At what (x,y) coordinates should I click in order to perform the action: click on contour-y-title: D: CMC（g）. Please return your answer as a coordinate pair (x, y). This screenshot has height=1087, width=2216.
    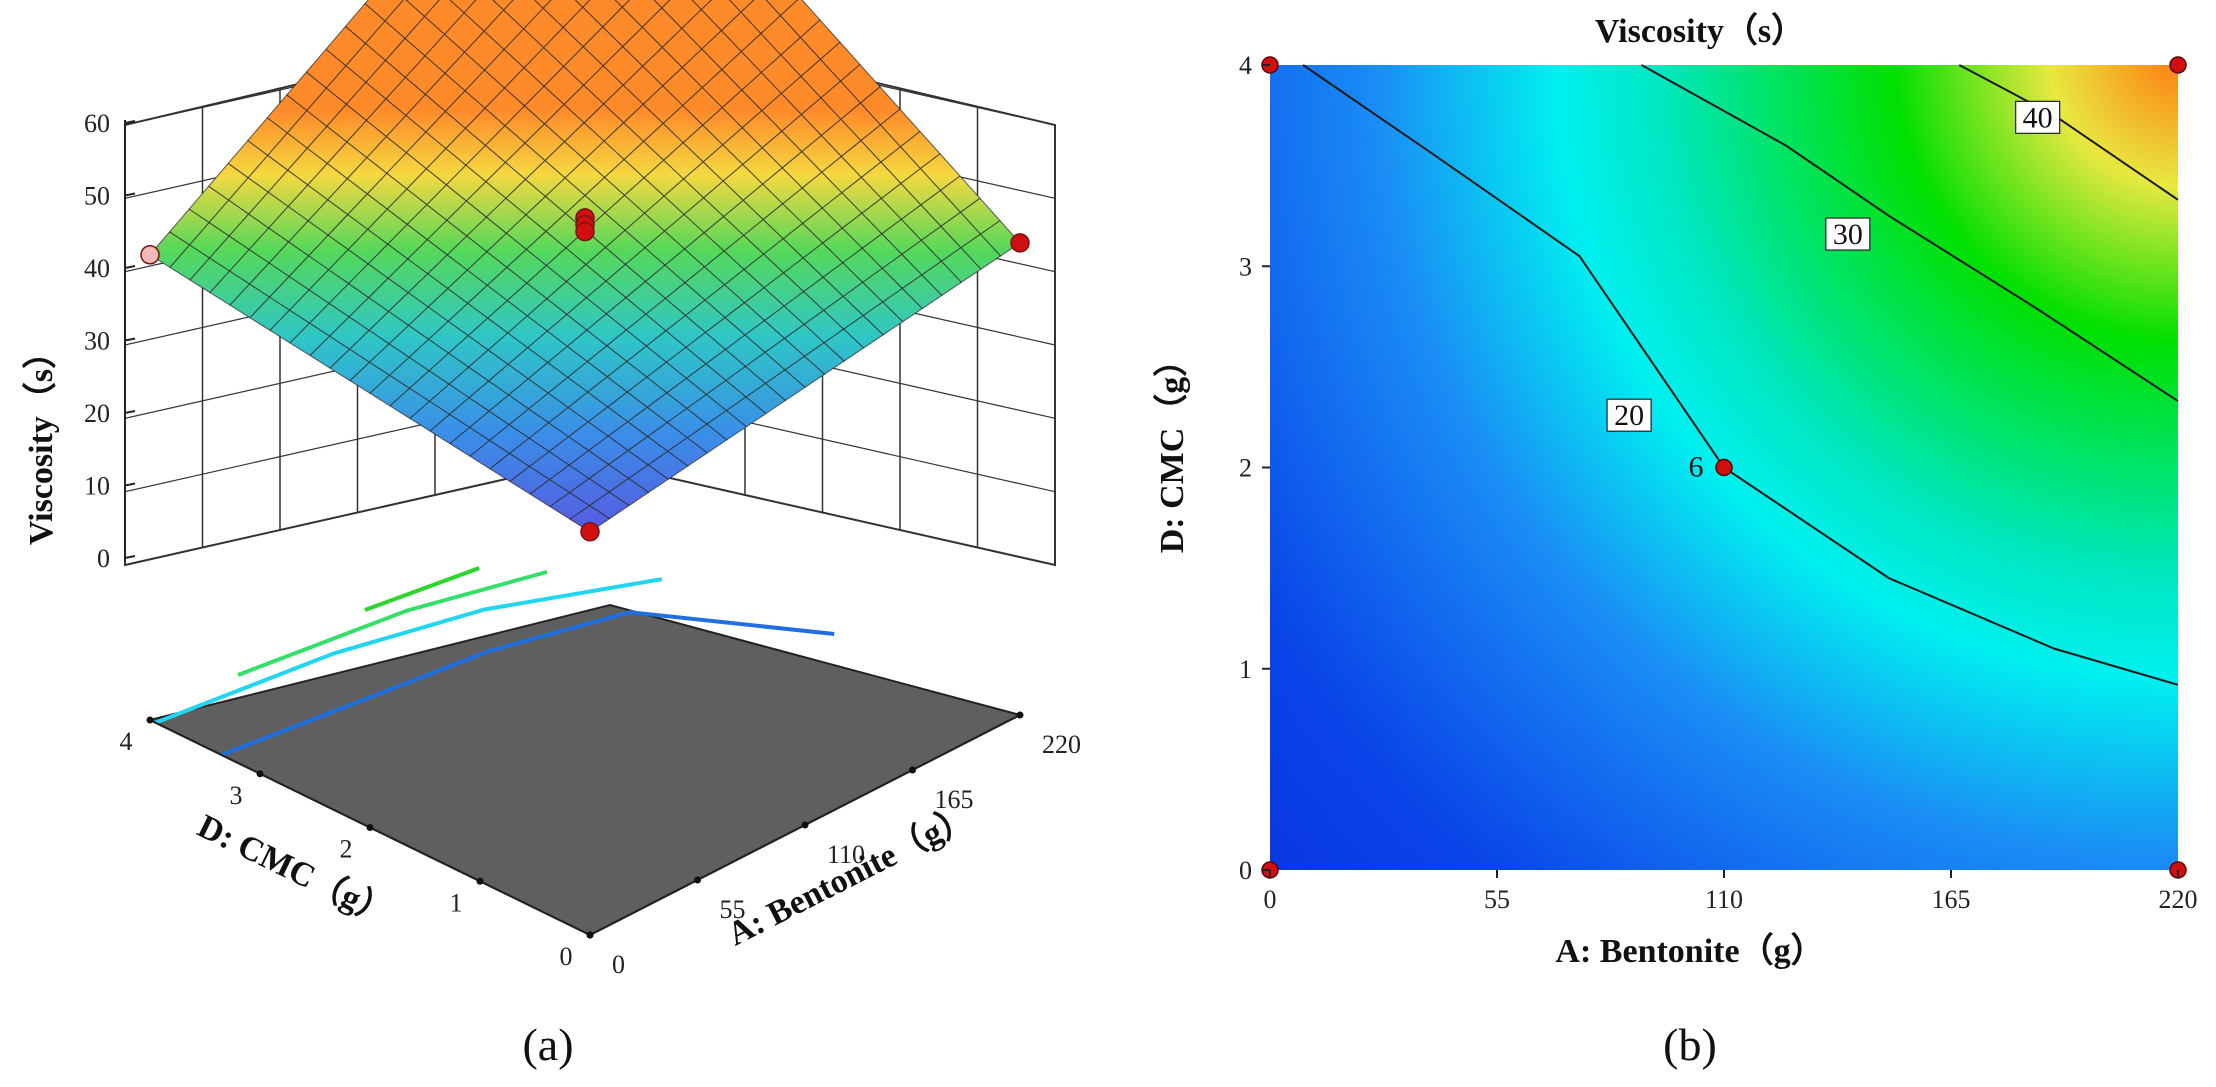
    Looking at the image, I should click on (1171, 448).